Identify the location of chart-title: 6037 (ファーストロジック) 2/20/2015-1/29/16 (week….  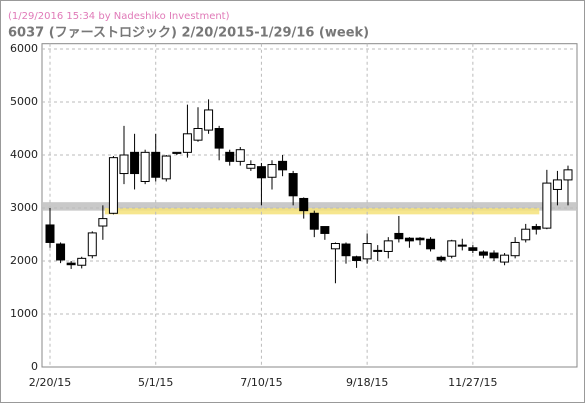
(188, 33).